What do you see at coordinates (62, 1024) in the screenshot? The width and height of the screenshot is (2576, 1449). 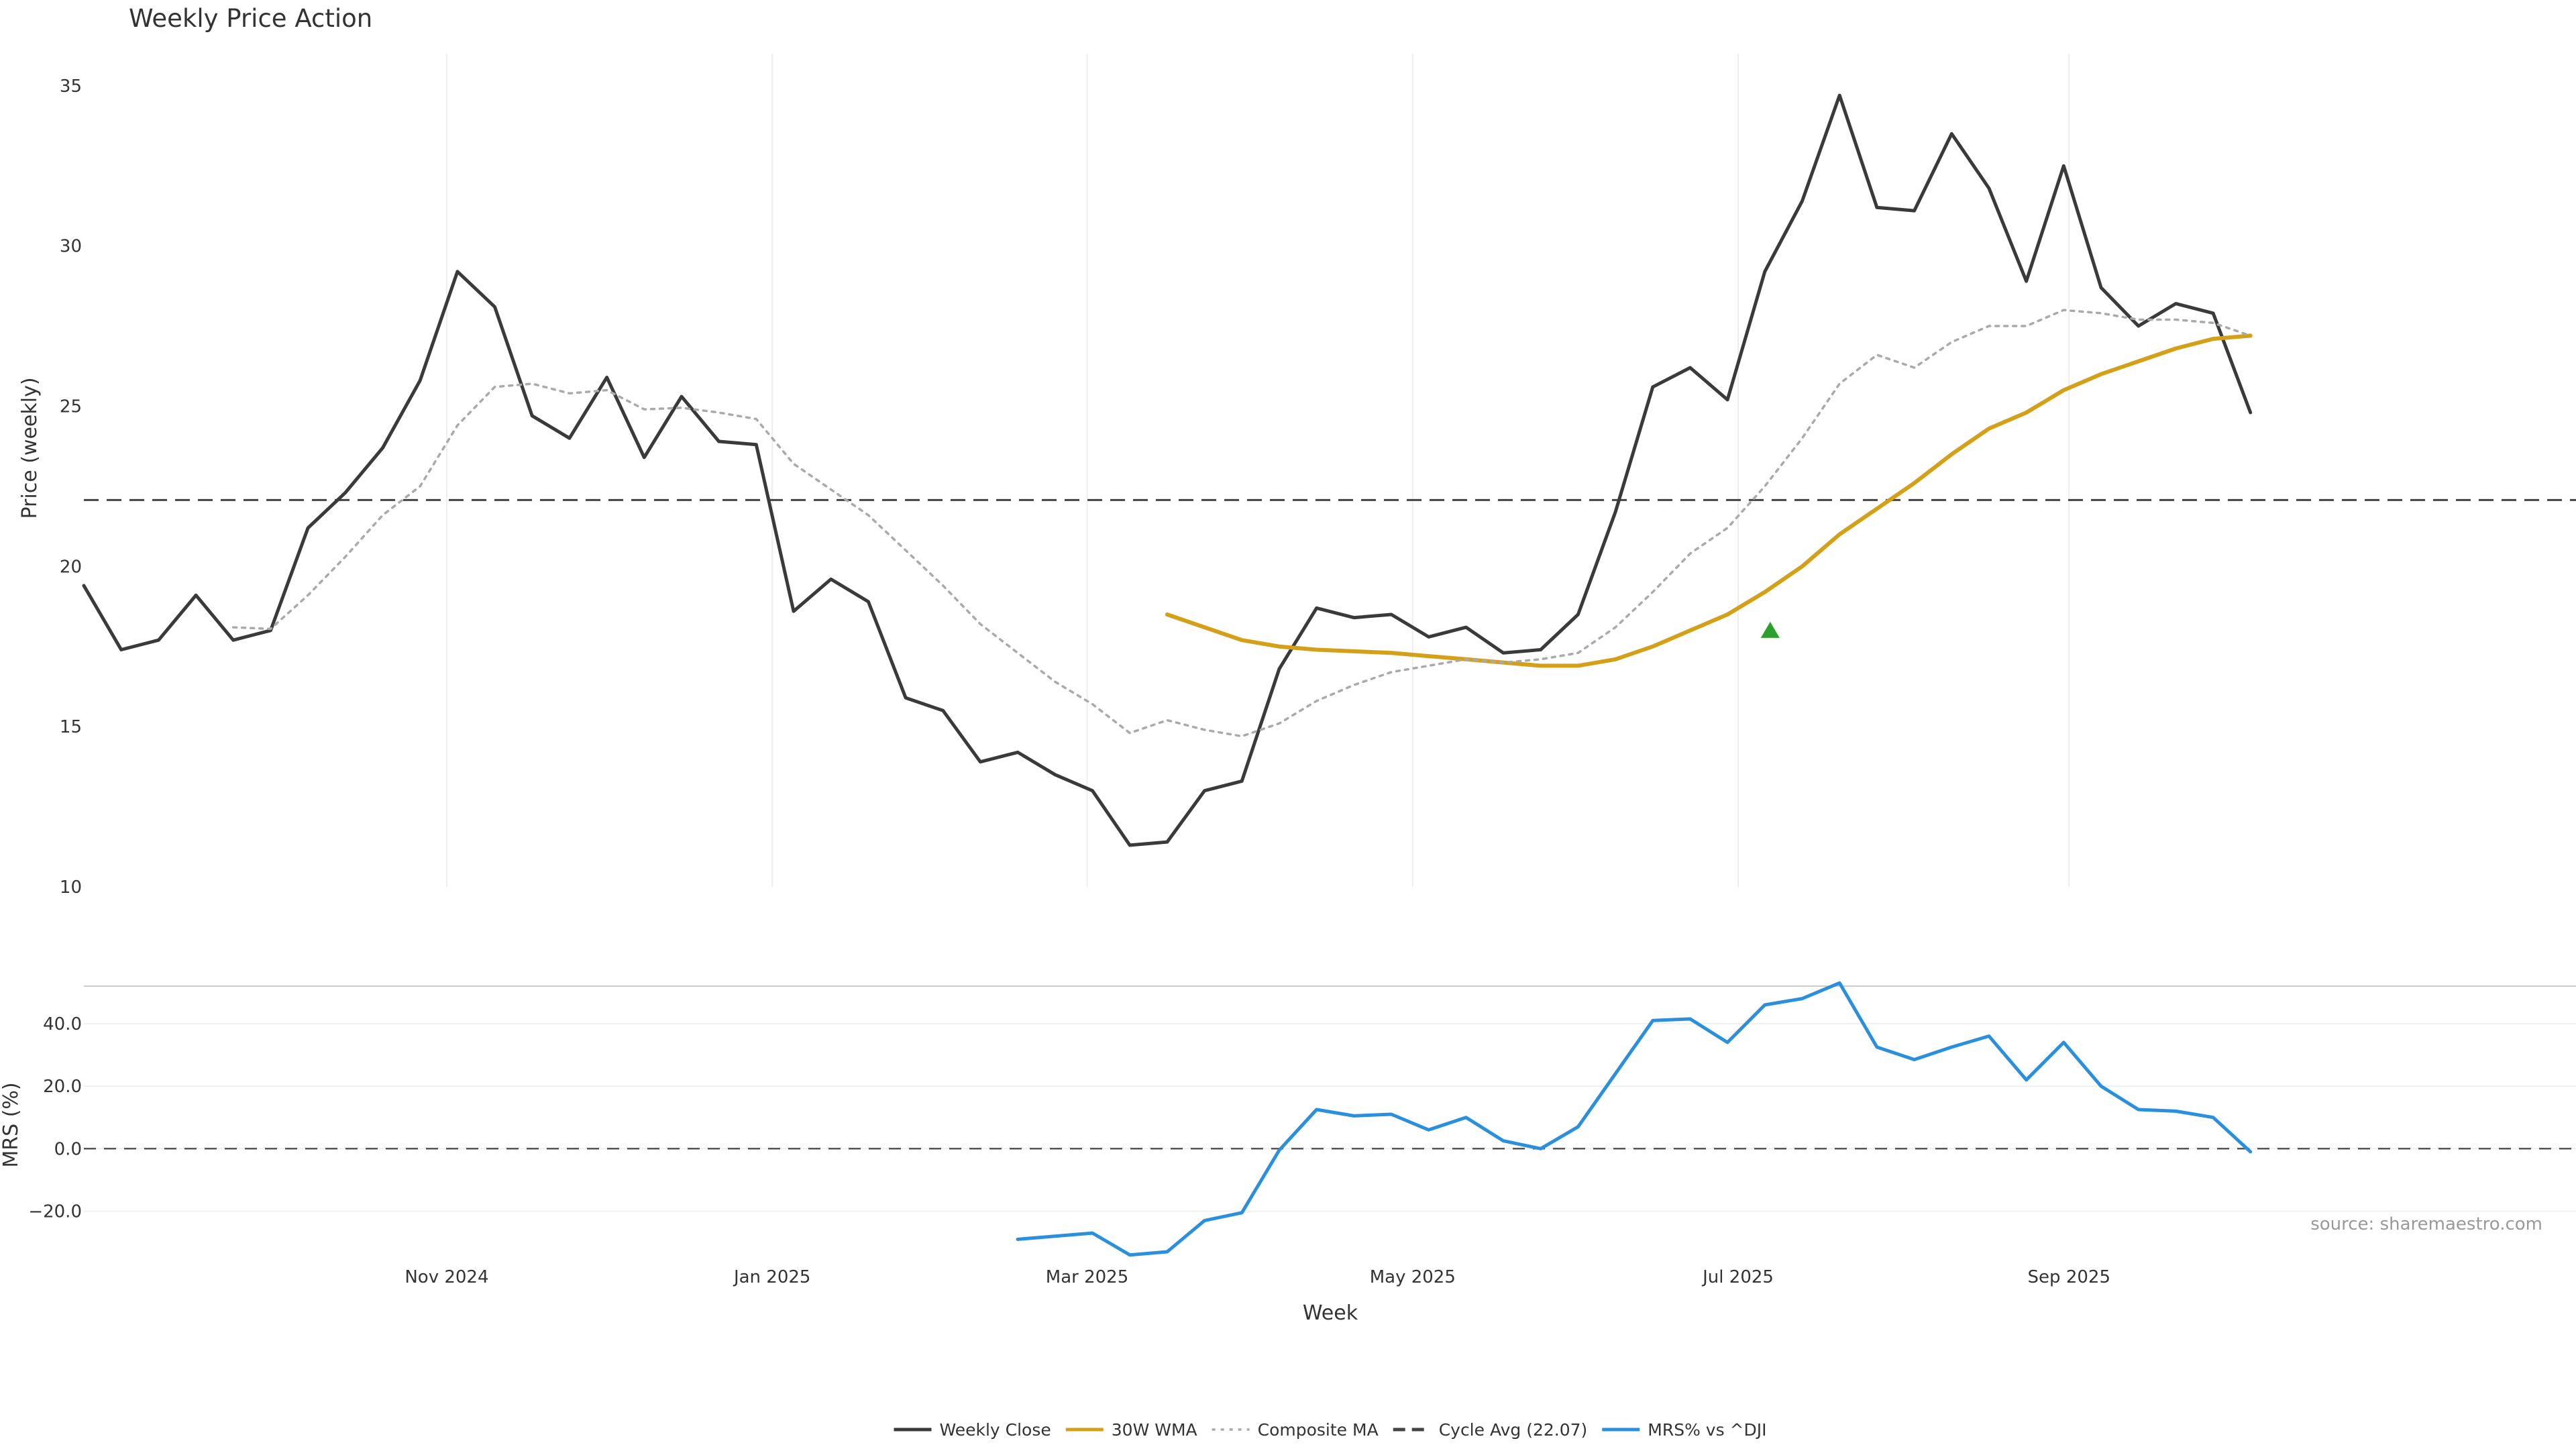 I see `mrs-y-tick-label: 40.0` at bounding box center [62, 1024].